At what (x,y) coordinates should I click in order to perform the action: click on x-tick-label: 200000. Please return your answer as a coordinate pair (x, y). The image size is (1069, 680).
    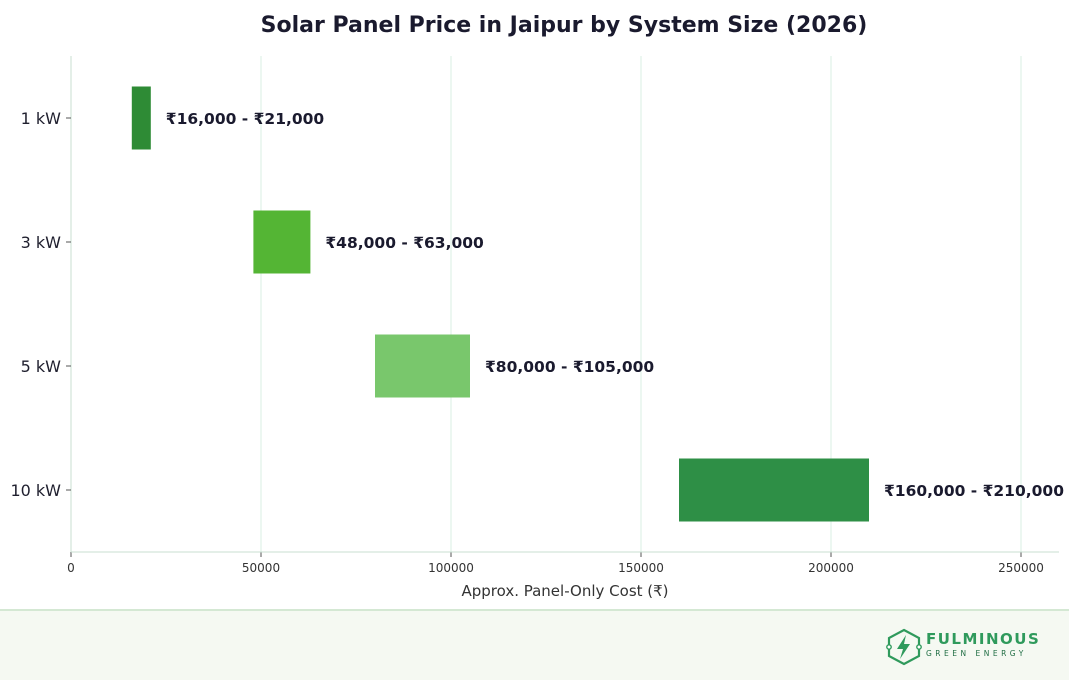
    Looking at the image, I should click on (831, 568).